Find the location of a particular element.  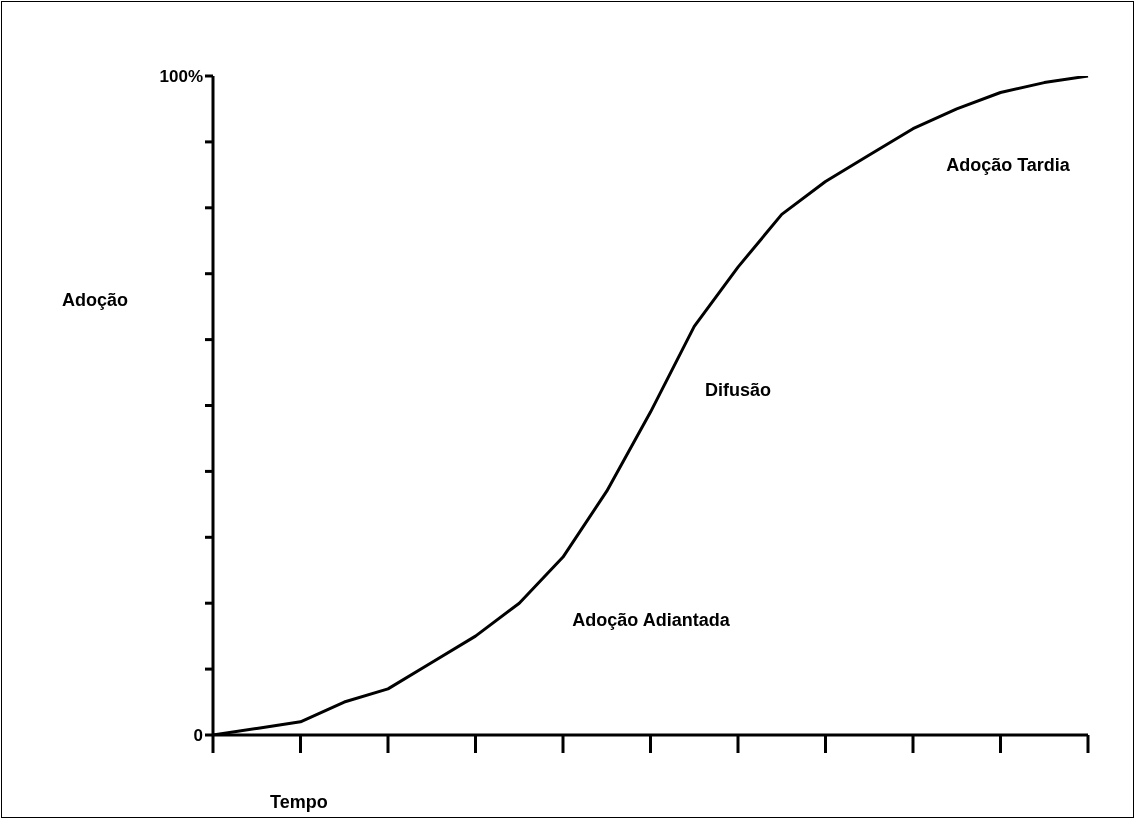

y-tick-label: 0 is located at coordinates (198, 736).